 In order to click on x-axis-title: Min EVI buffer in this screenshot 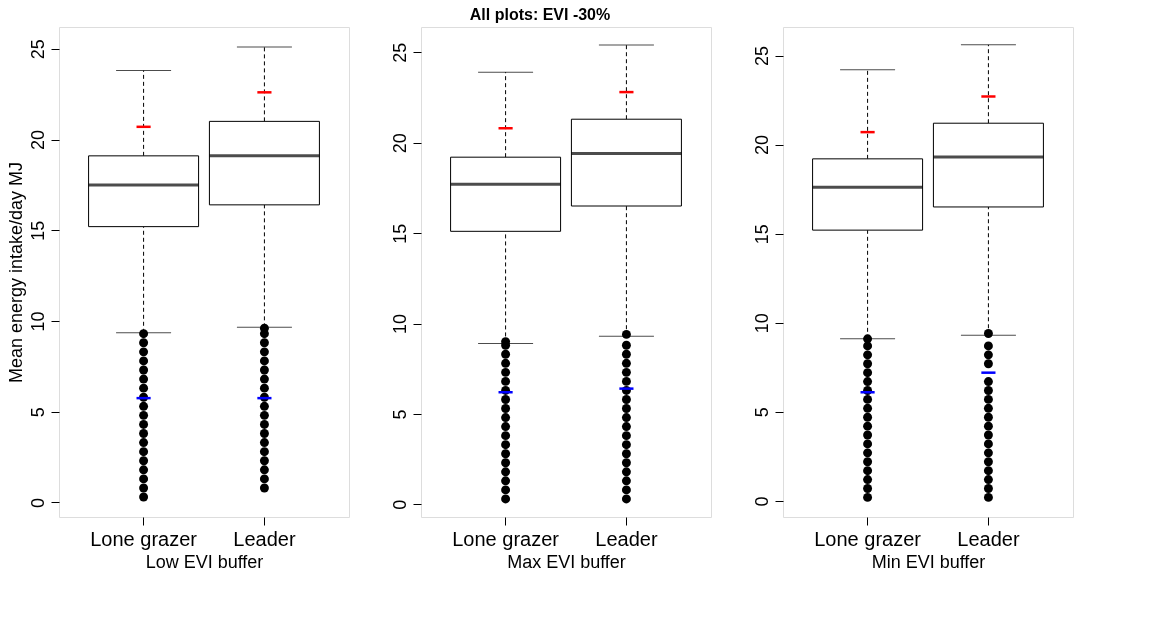, I will do `click(928, 561)`.